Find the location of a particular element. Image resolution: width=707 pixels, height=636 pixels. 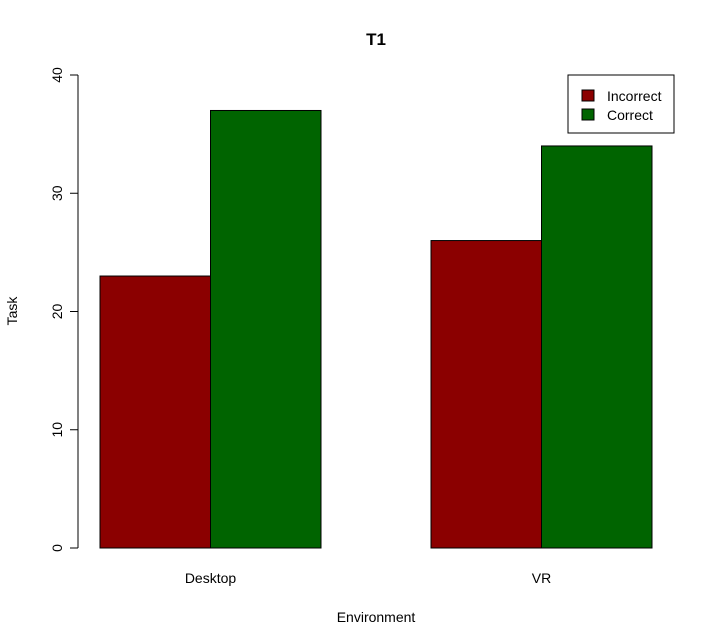

x-tick-label: VR is located at coordinates (541, 578).